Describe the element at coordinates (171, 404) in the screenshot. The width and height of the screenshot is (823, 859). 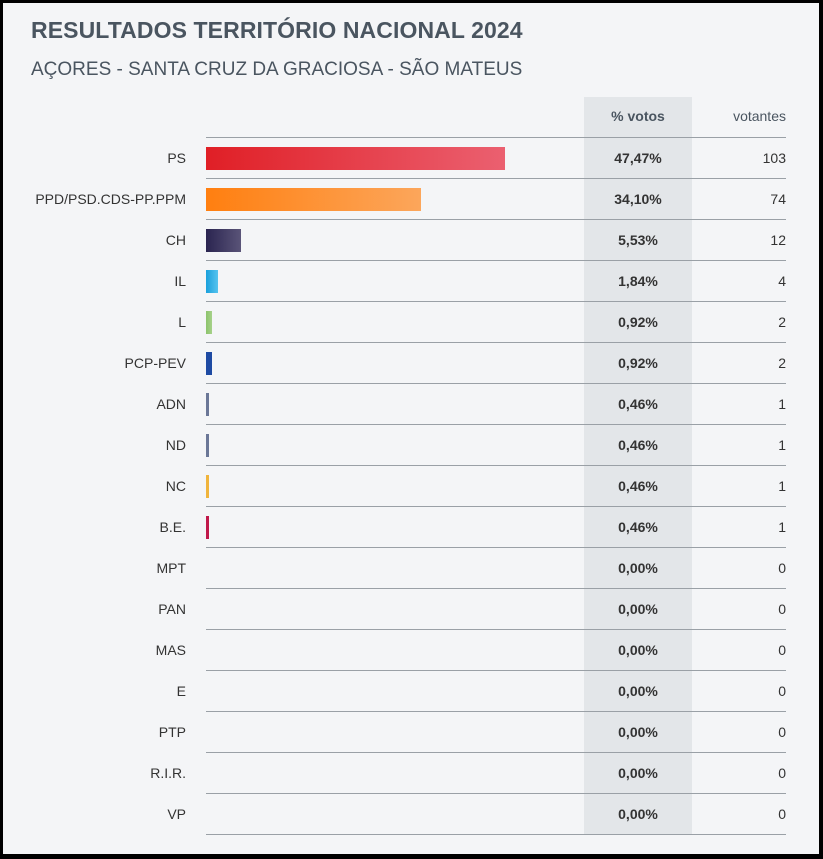
I see `party-label: ADN` at that location.